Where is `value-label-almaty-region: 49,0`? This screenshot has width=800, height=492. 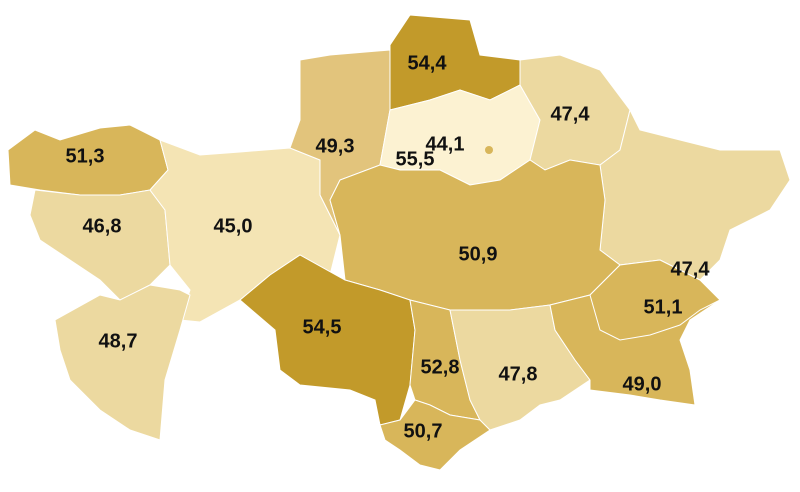
value-label-almaty-region: 49,0 is located at coordinates (642, 384).